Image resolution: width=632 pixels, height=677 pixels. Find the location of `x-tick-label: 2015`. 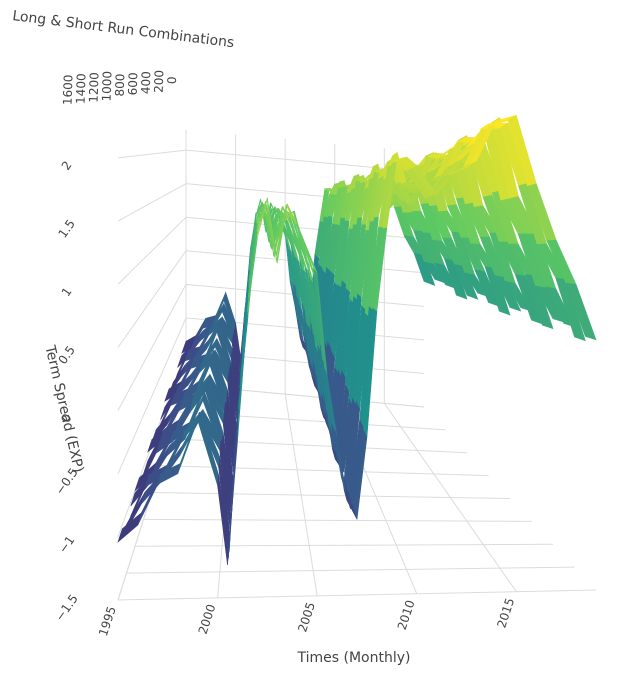

x-tick-label: 2015 is located at coordinates (505, 612).